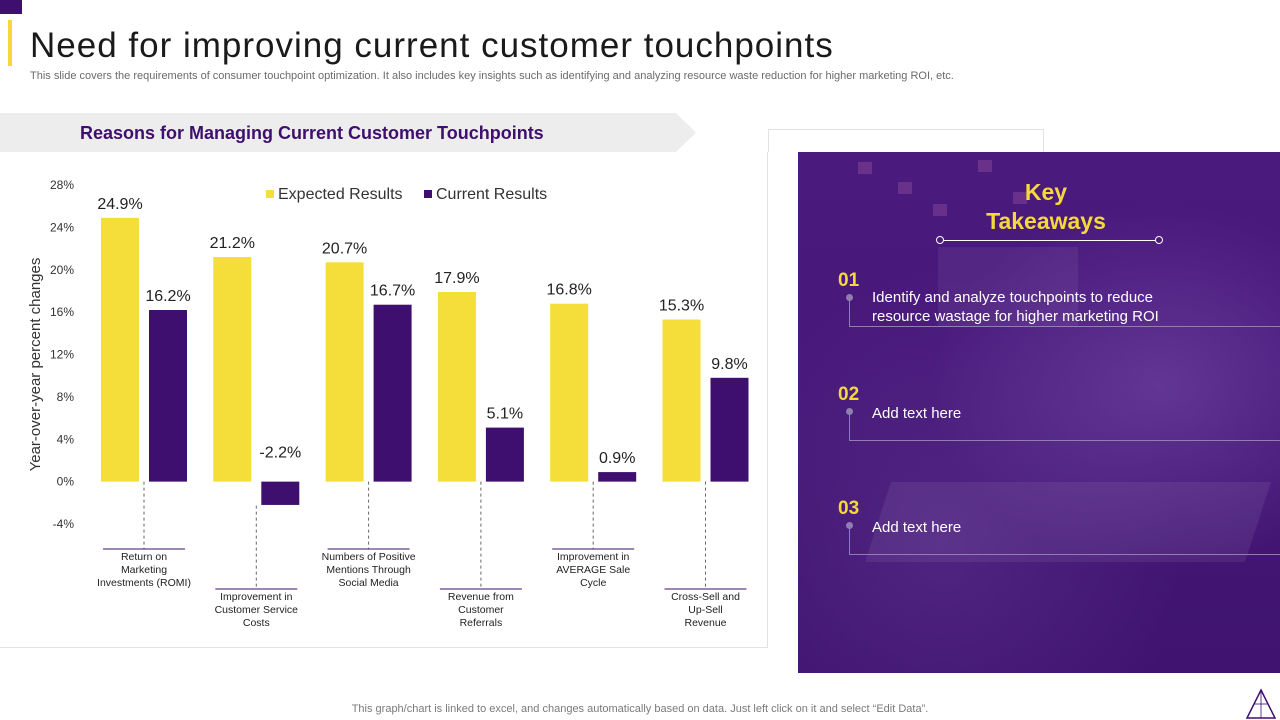 Image resolution: width=1280 pixels, height=720 pixels. I want to click on y-tick-label: 16%, so click(62, 312).